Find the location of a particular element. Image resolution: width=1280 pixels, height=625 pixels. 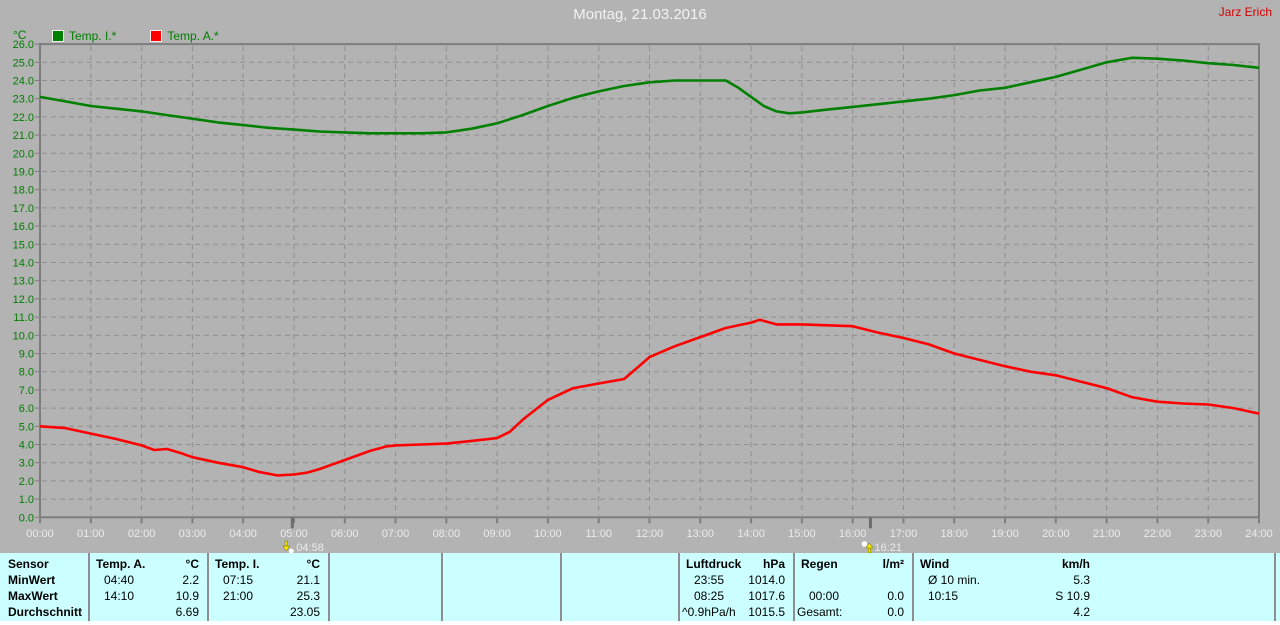

x-tick-label: 18:00 is located at coordinates (954, 534).